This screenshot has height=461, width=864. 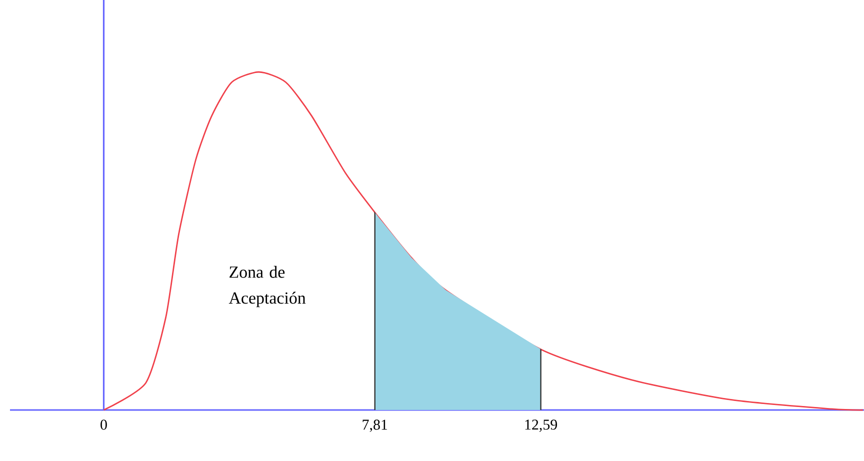 What do you see at coordinates (375, 426) in the screenshot?
I see `x-tick-label: 7,81` at bounding box center [375, 426].